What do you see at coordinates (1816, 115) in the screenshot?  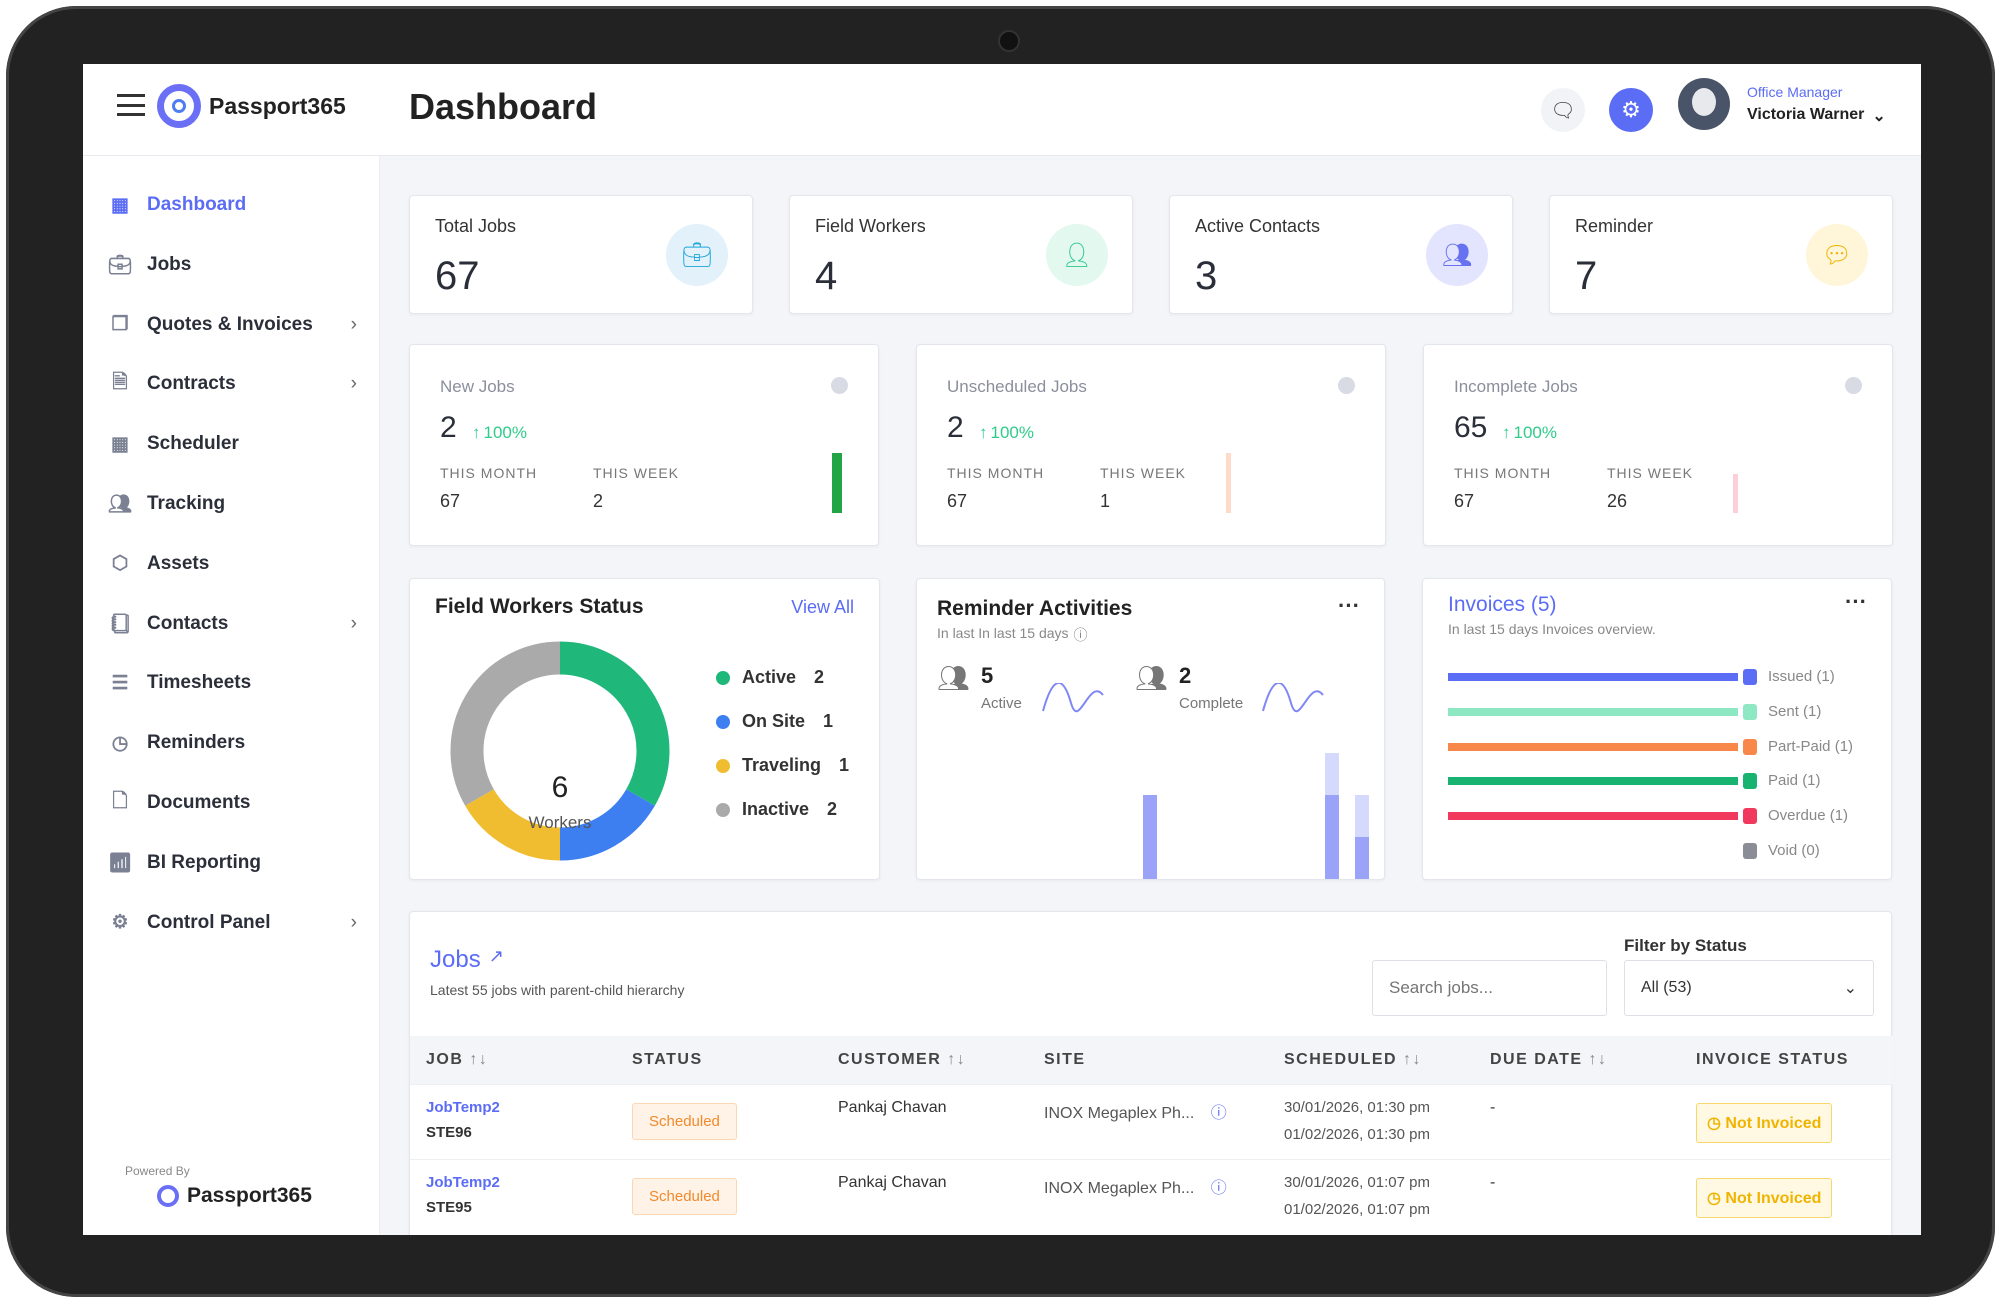 I see `user-menu: Victoria Warner ⌄` at bounding box center [1816, 115].